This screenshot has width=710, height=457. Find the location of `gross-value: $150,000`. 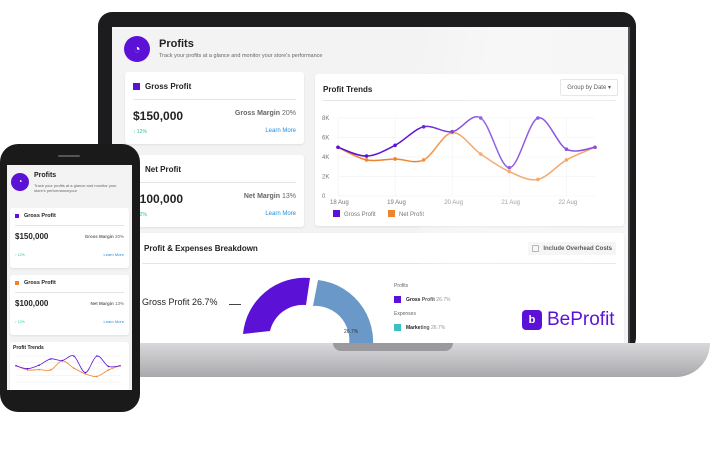

gross-value: $150,000 is located at coordinates (158, 116).